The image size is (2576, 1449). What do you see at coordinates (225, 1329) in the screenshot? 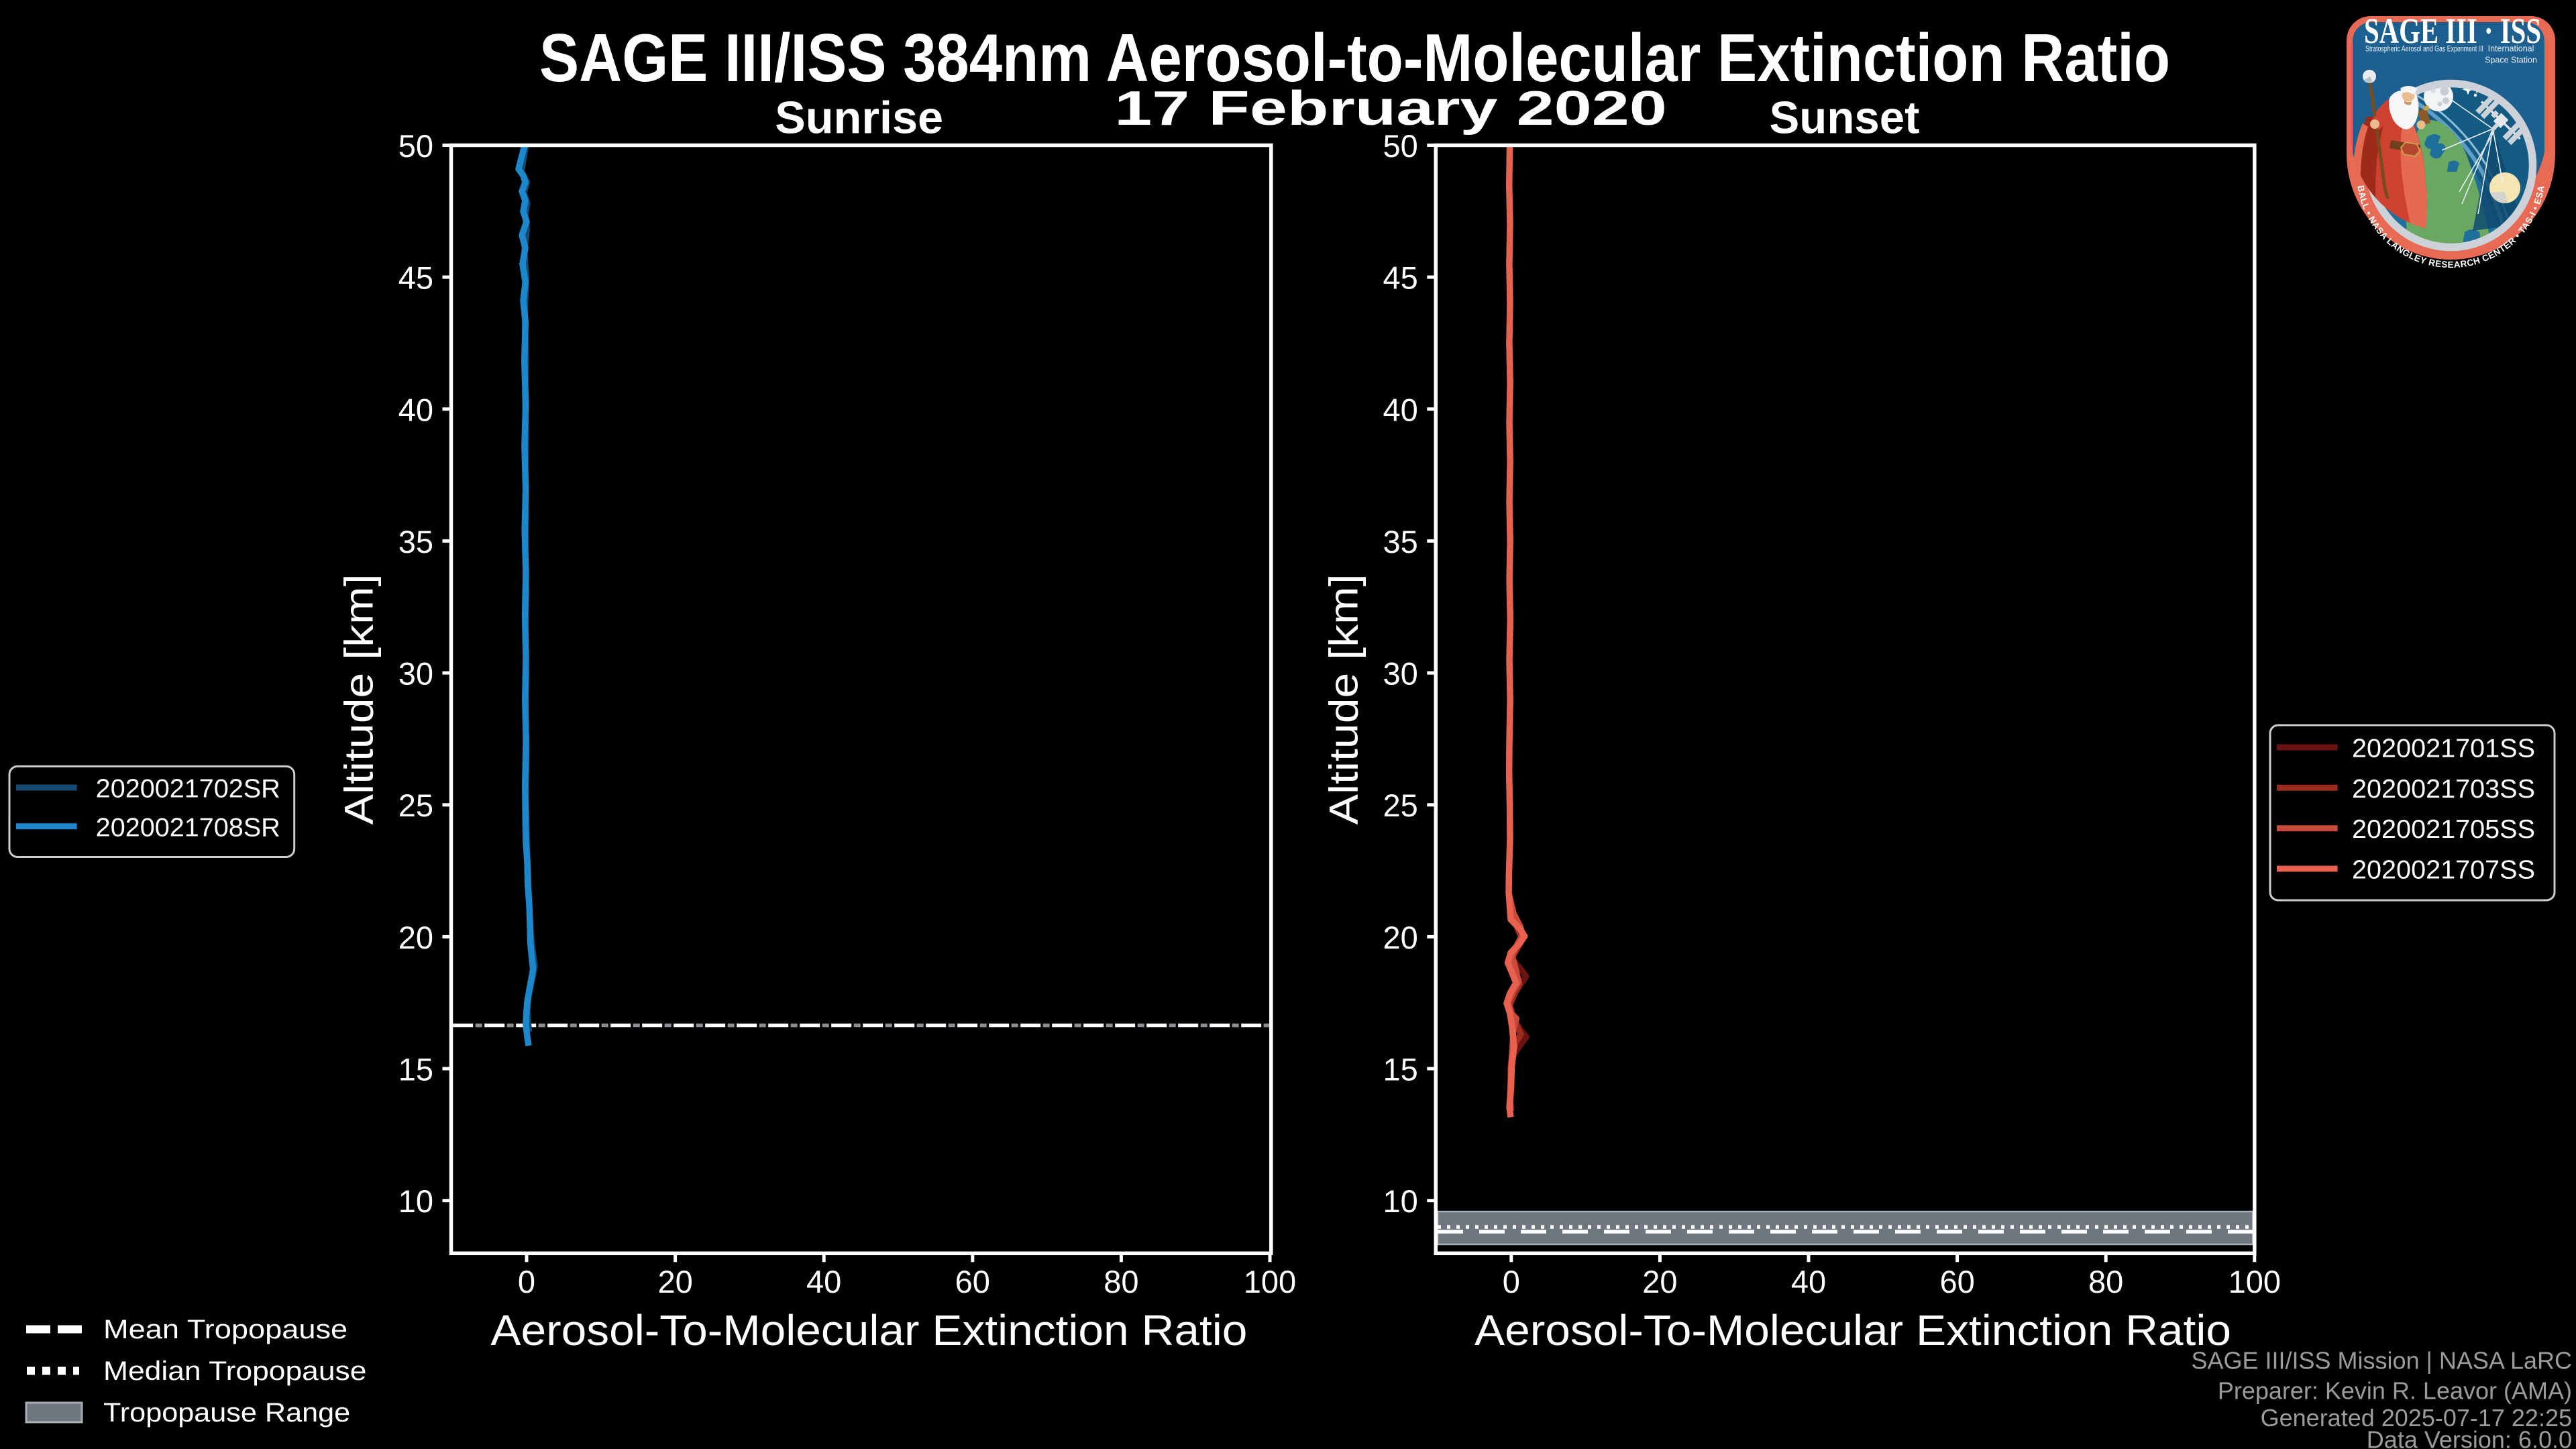
I see `svg-text: Mean Tropopause` at bounding box center [225, 1329].